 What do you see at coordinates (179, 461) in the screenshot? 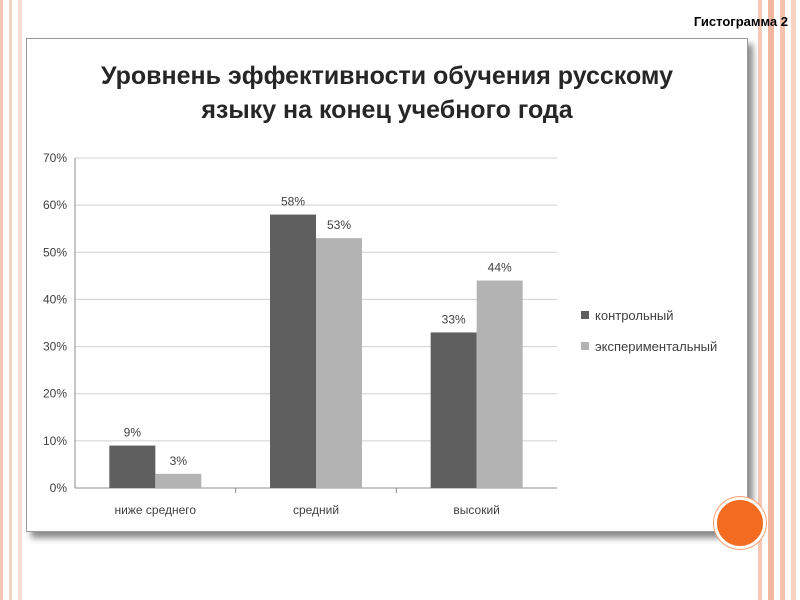
I see `data-label: 3%` at bounding box center [179, 461].